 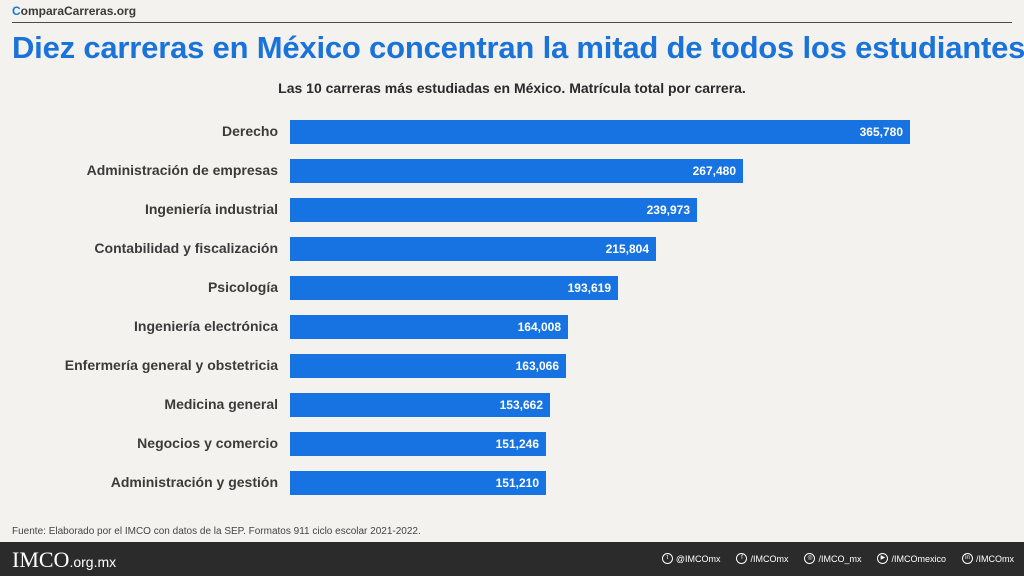 What do you see at coordinates (517, 483) in the screenshot?
I see `value-label: 151,210` at bounding box center [517, 483].